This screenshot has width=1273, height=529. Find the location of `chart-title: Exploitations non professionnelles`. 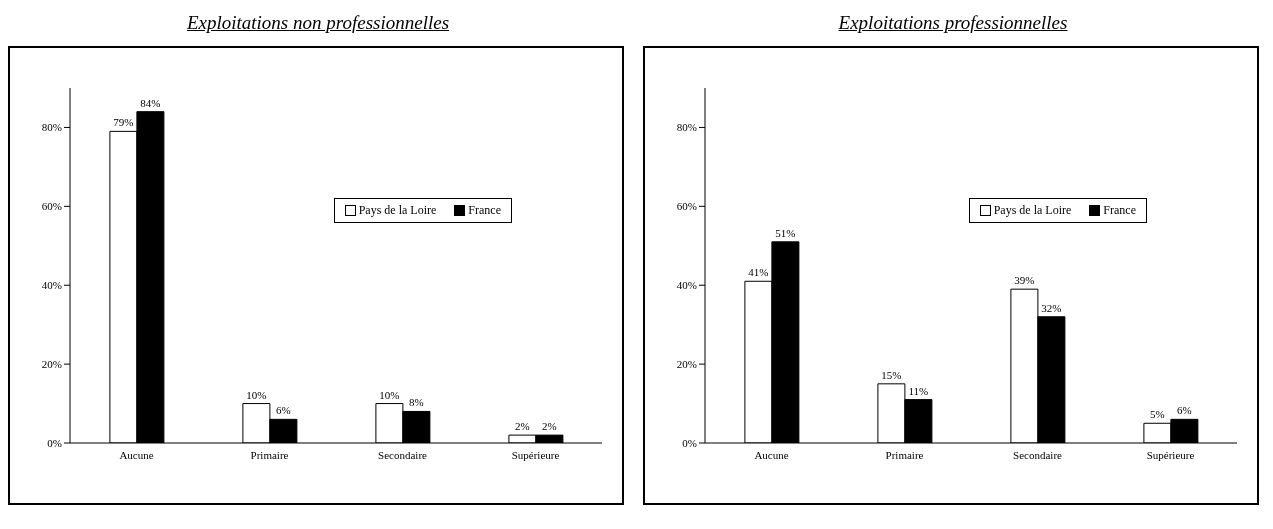

chart-title: Exploitations non professionnelles is located at coordinates (318, 23).